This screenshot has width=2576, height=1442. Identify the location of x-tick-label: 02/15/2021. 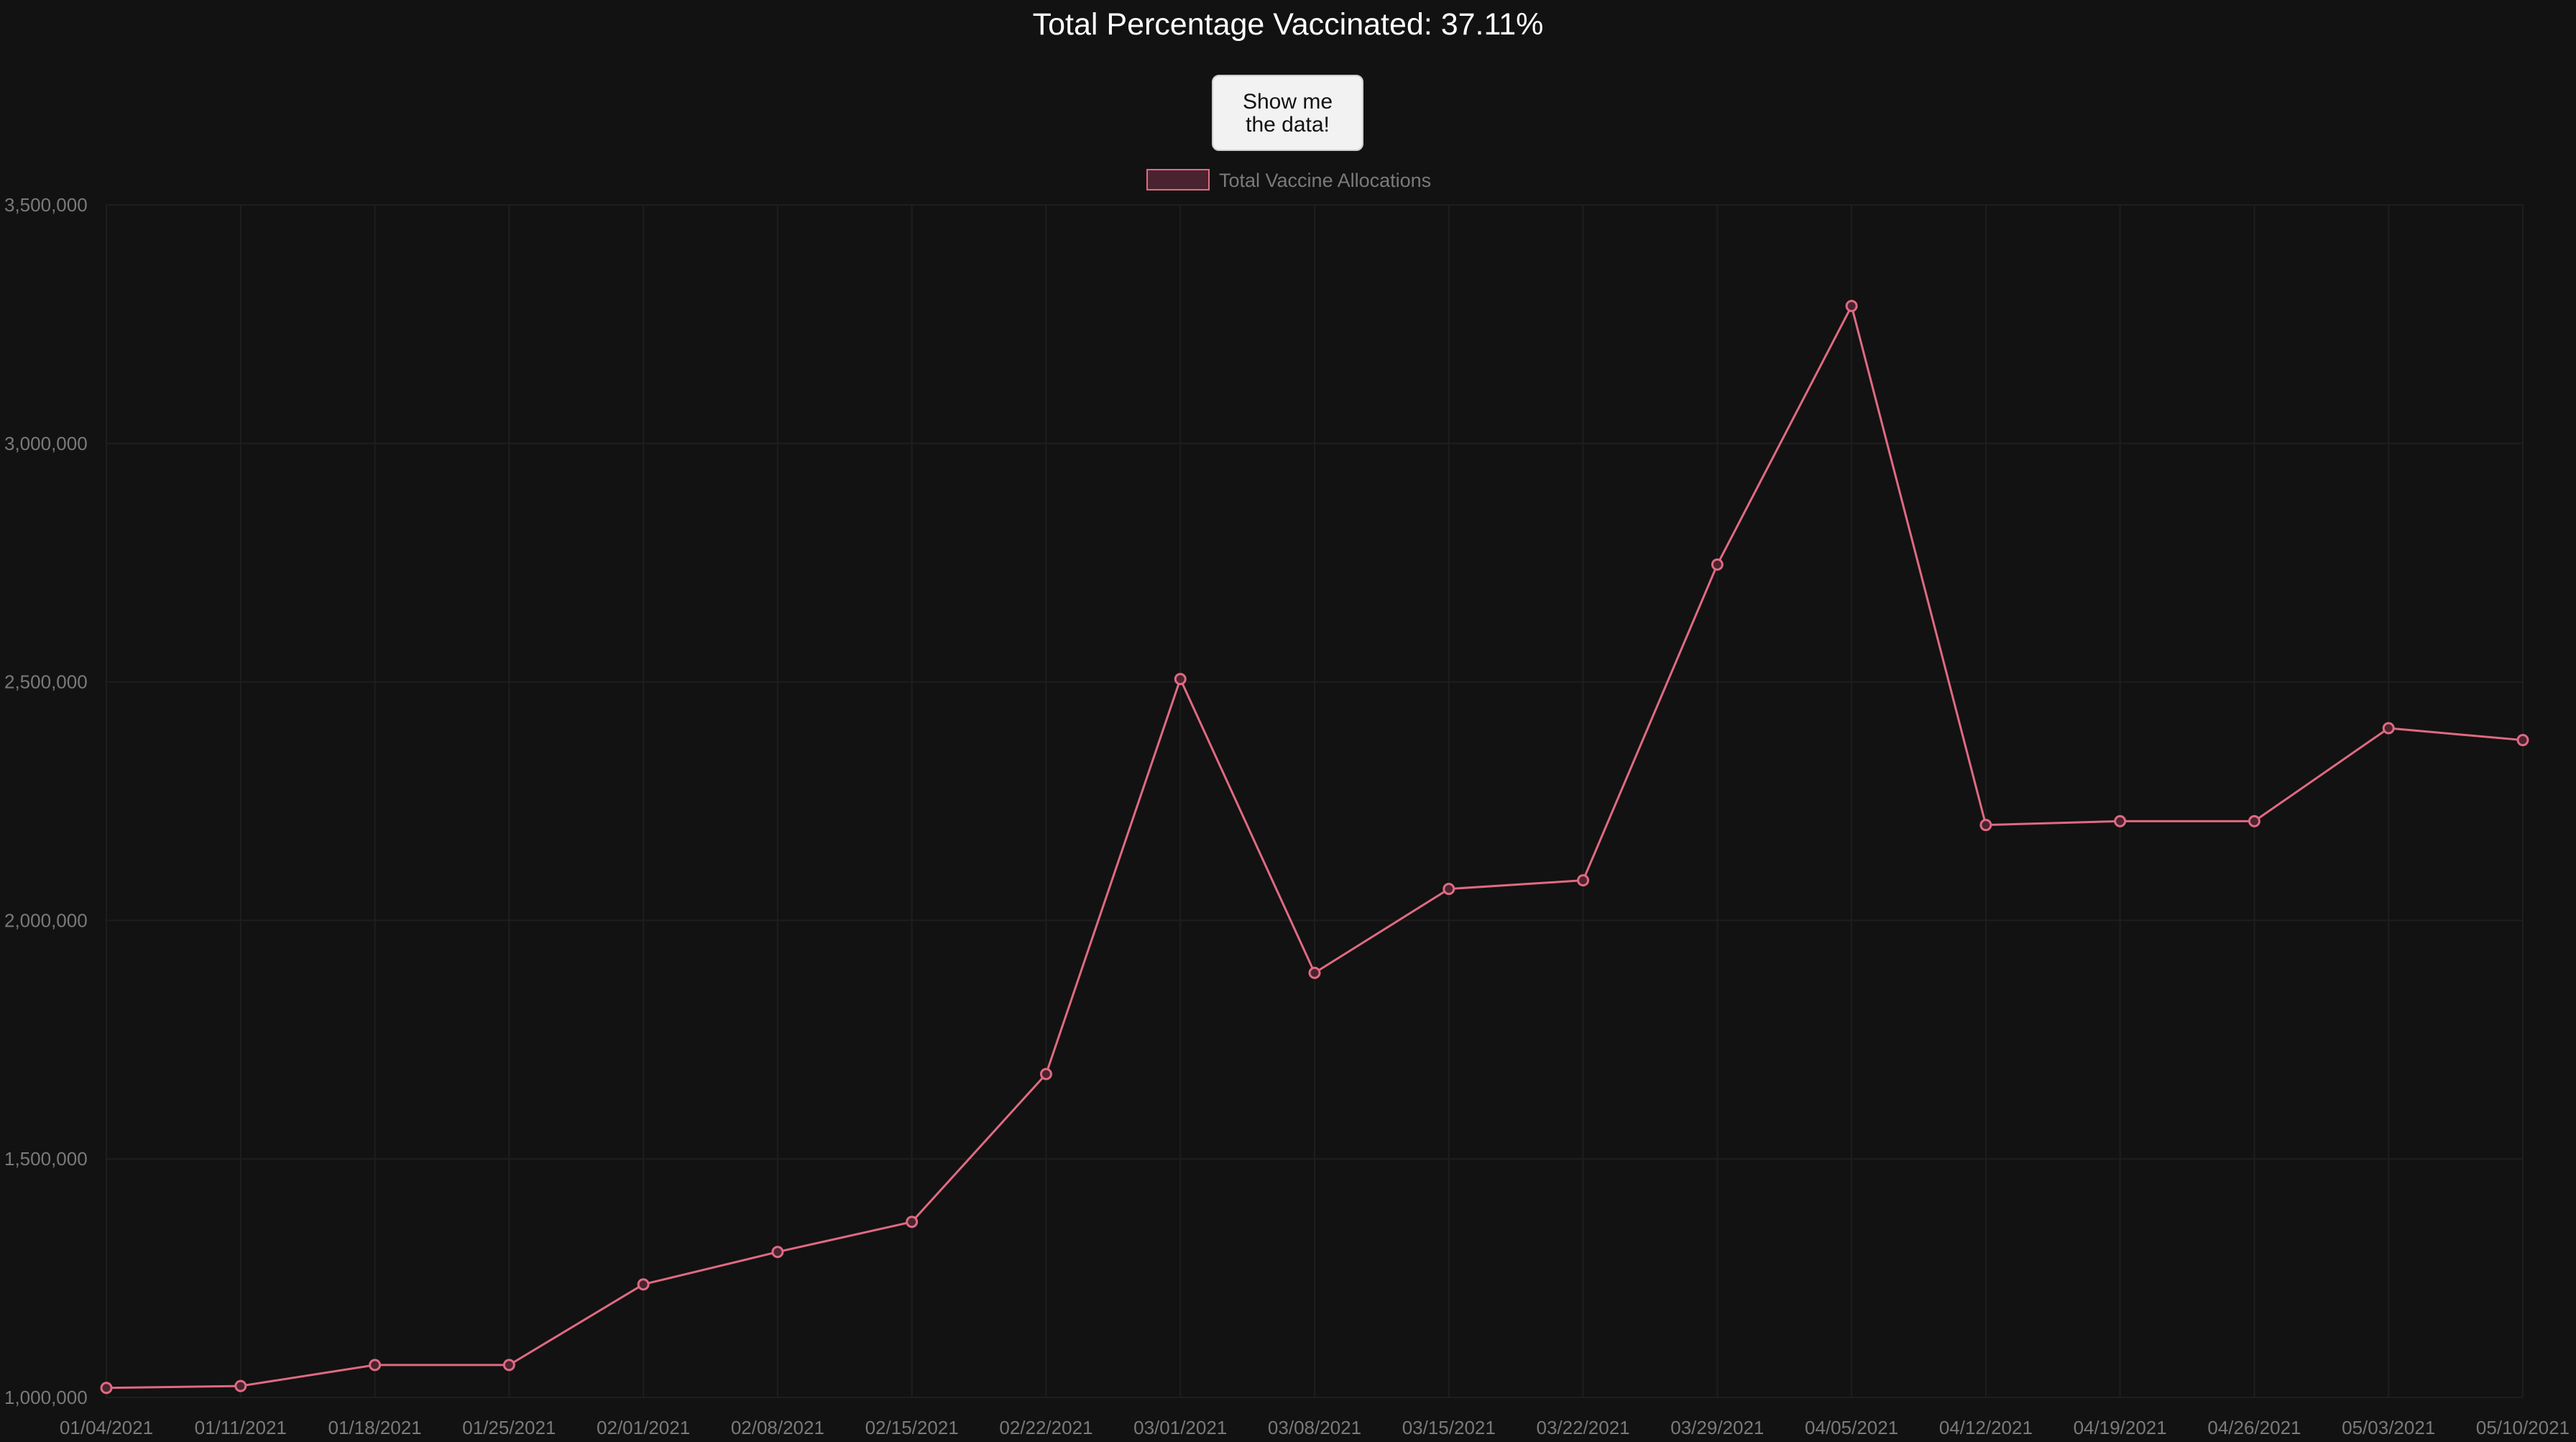
(912, 1428).